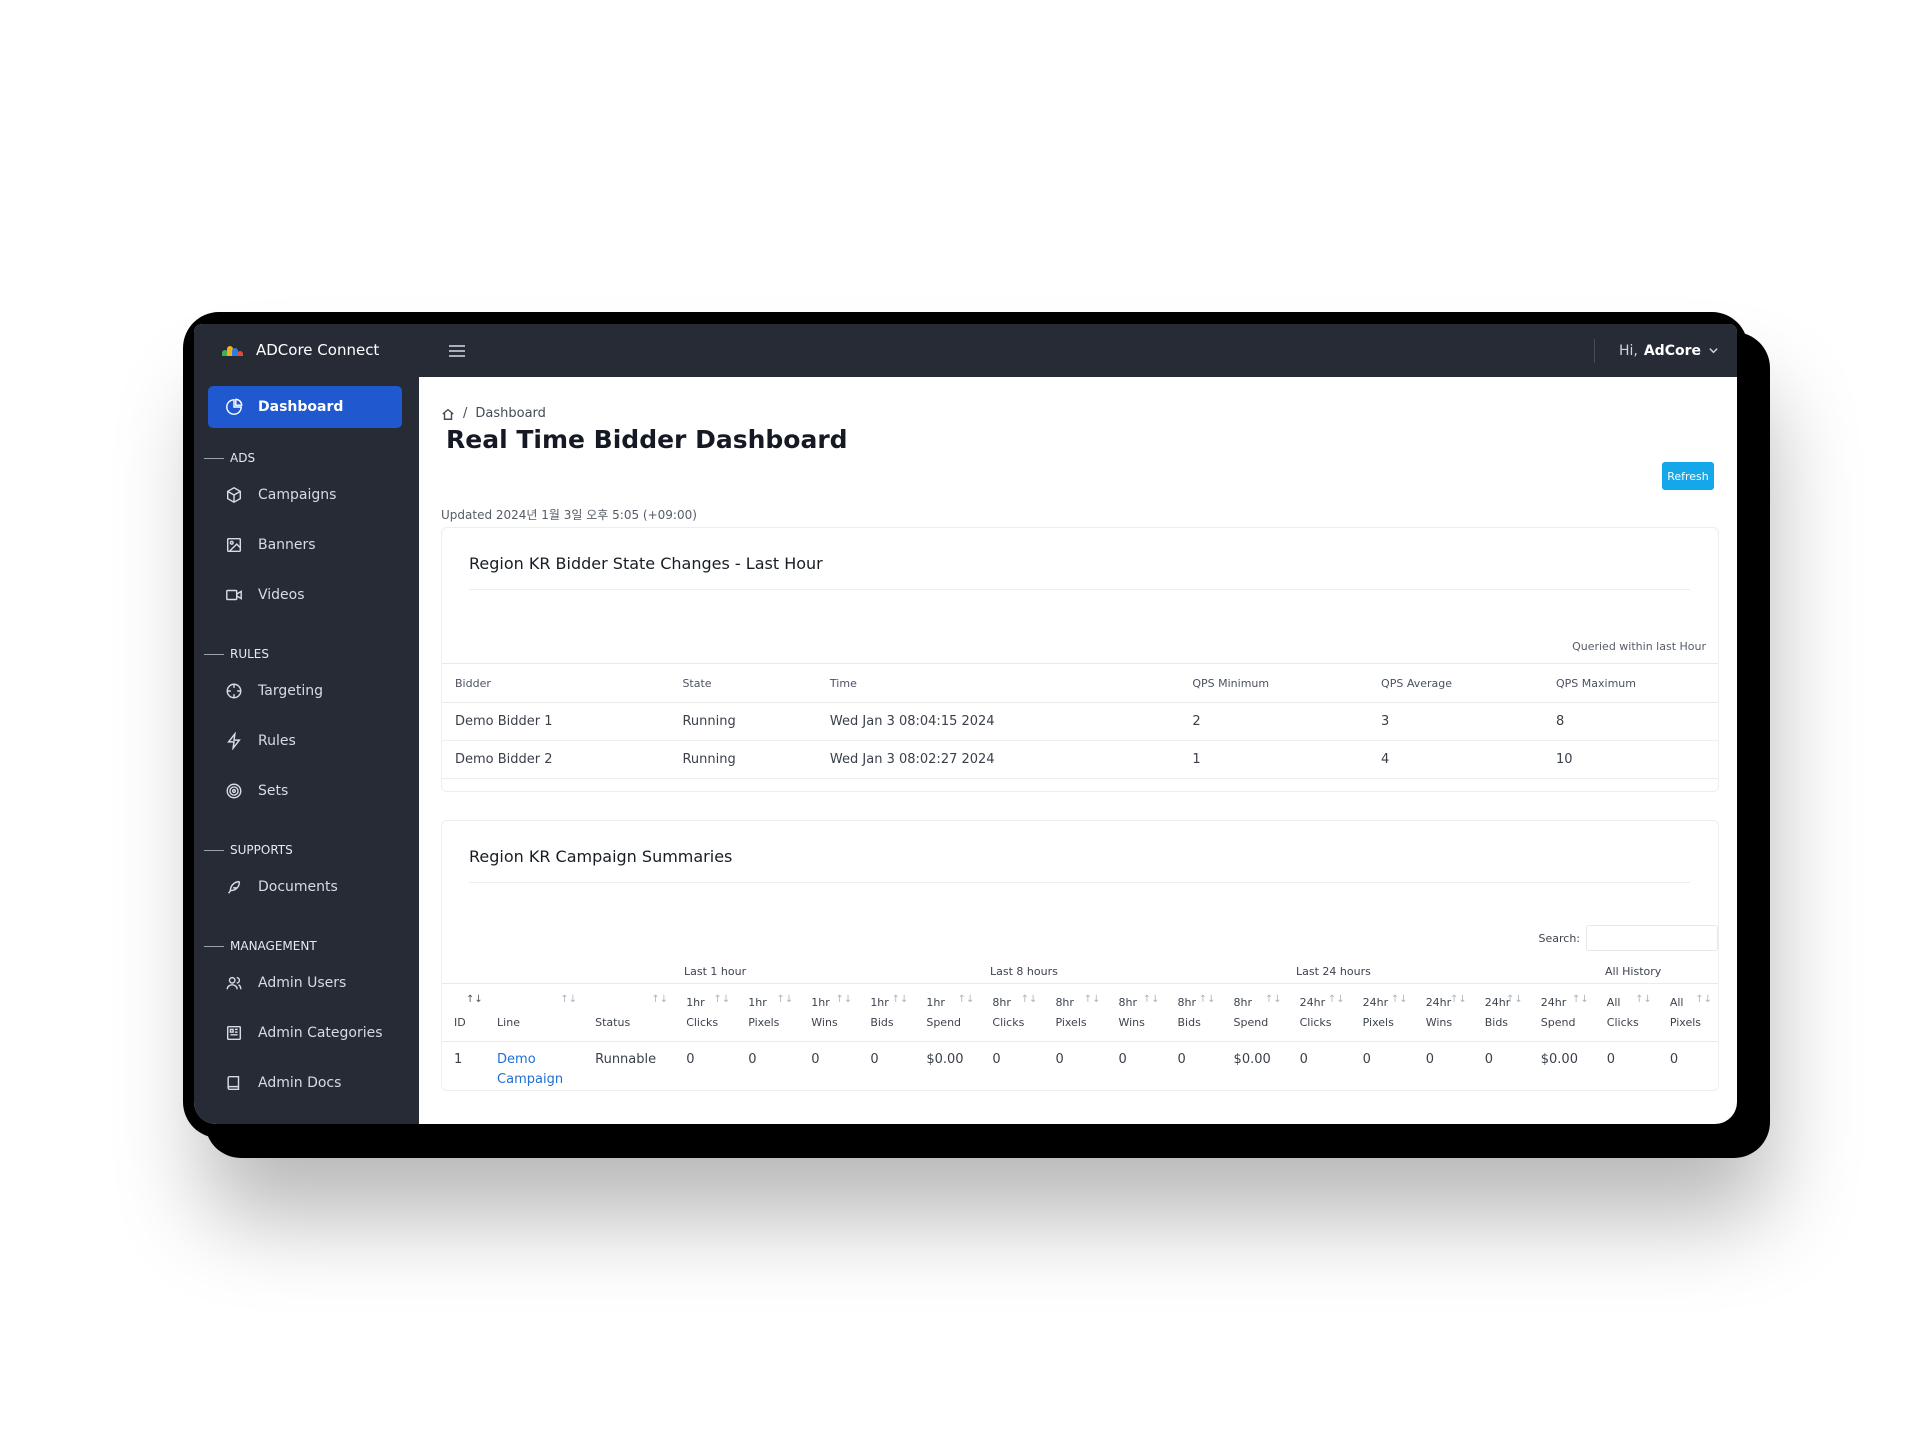 This screenshot has width=1920, height=1440. I want to click on column-header: ↑↓ Status, so click(629, 1012).